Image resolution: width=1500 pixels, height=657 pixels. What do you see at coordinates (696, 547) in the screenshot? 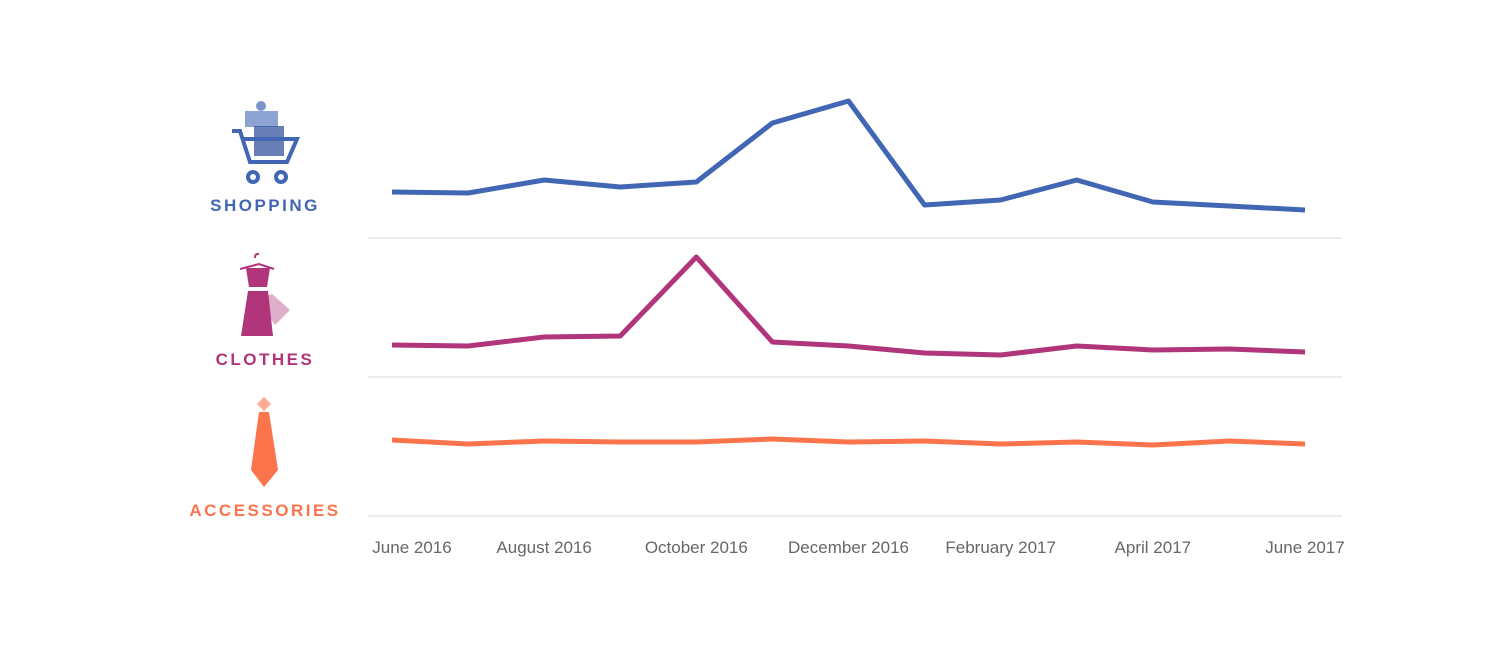
I see `x-tick-label: October 2016` at bounding box center [696, 547].